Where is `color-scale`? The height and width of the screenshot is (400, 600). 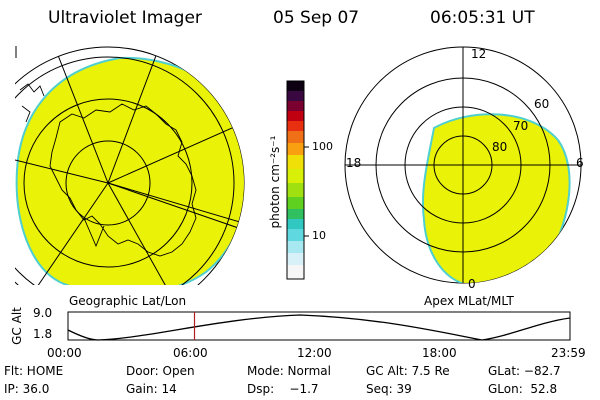 color-scale is located at coordinates (297, 180).